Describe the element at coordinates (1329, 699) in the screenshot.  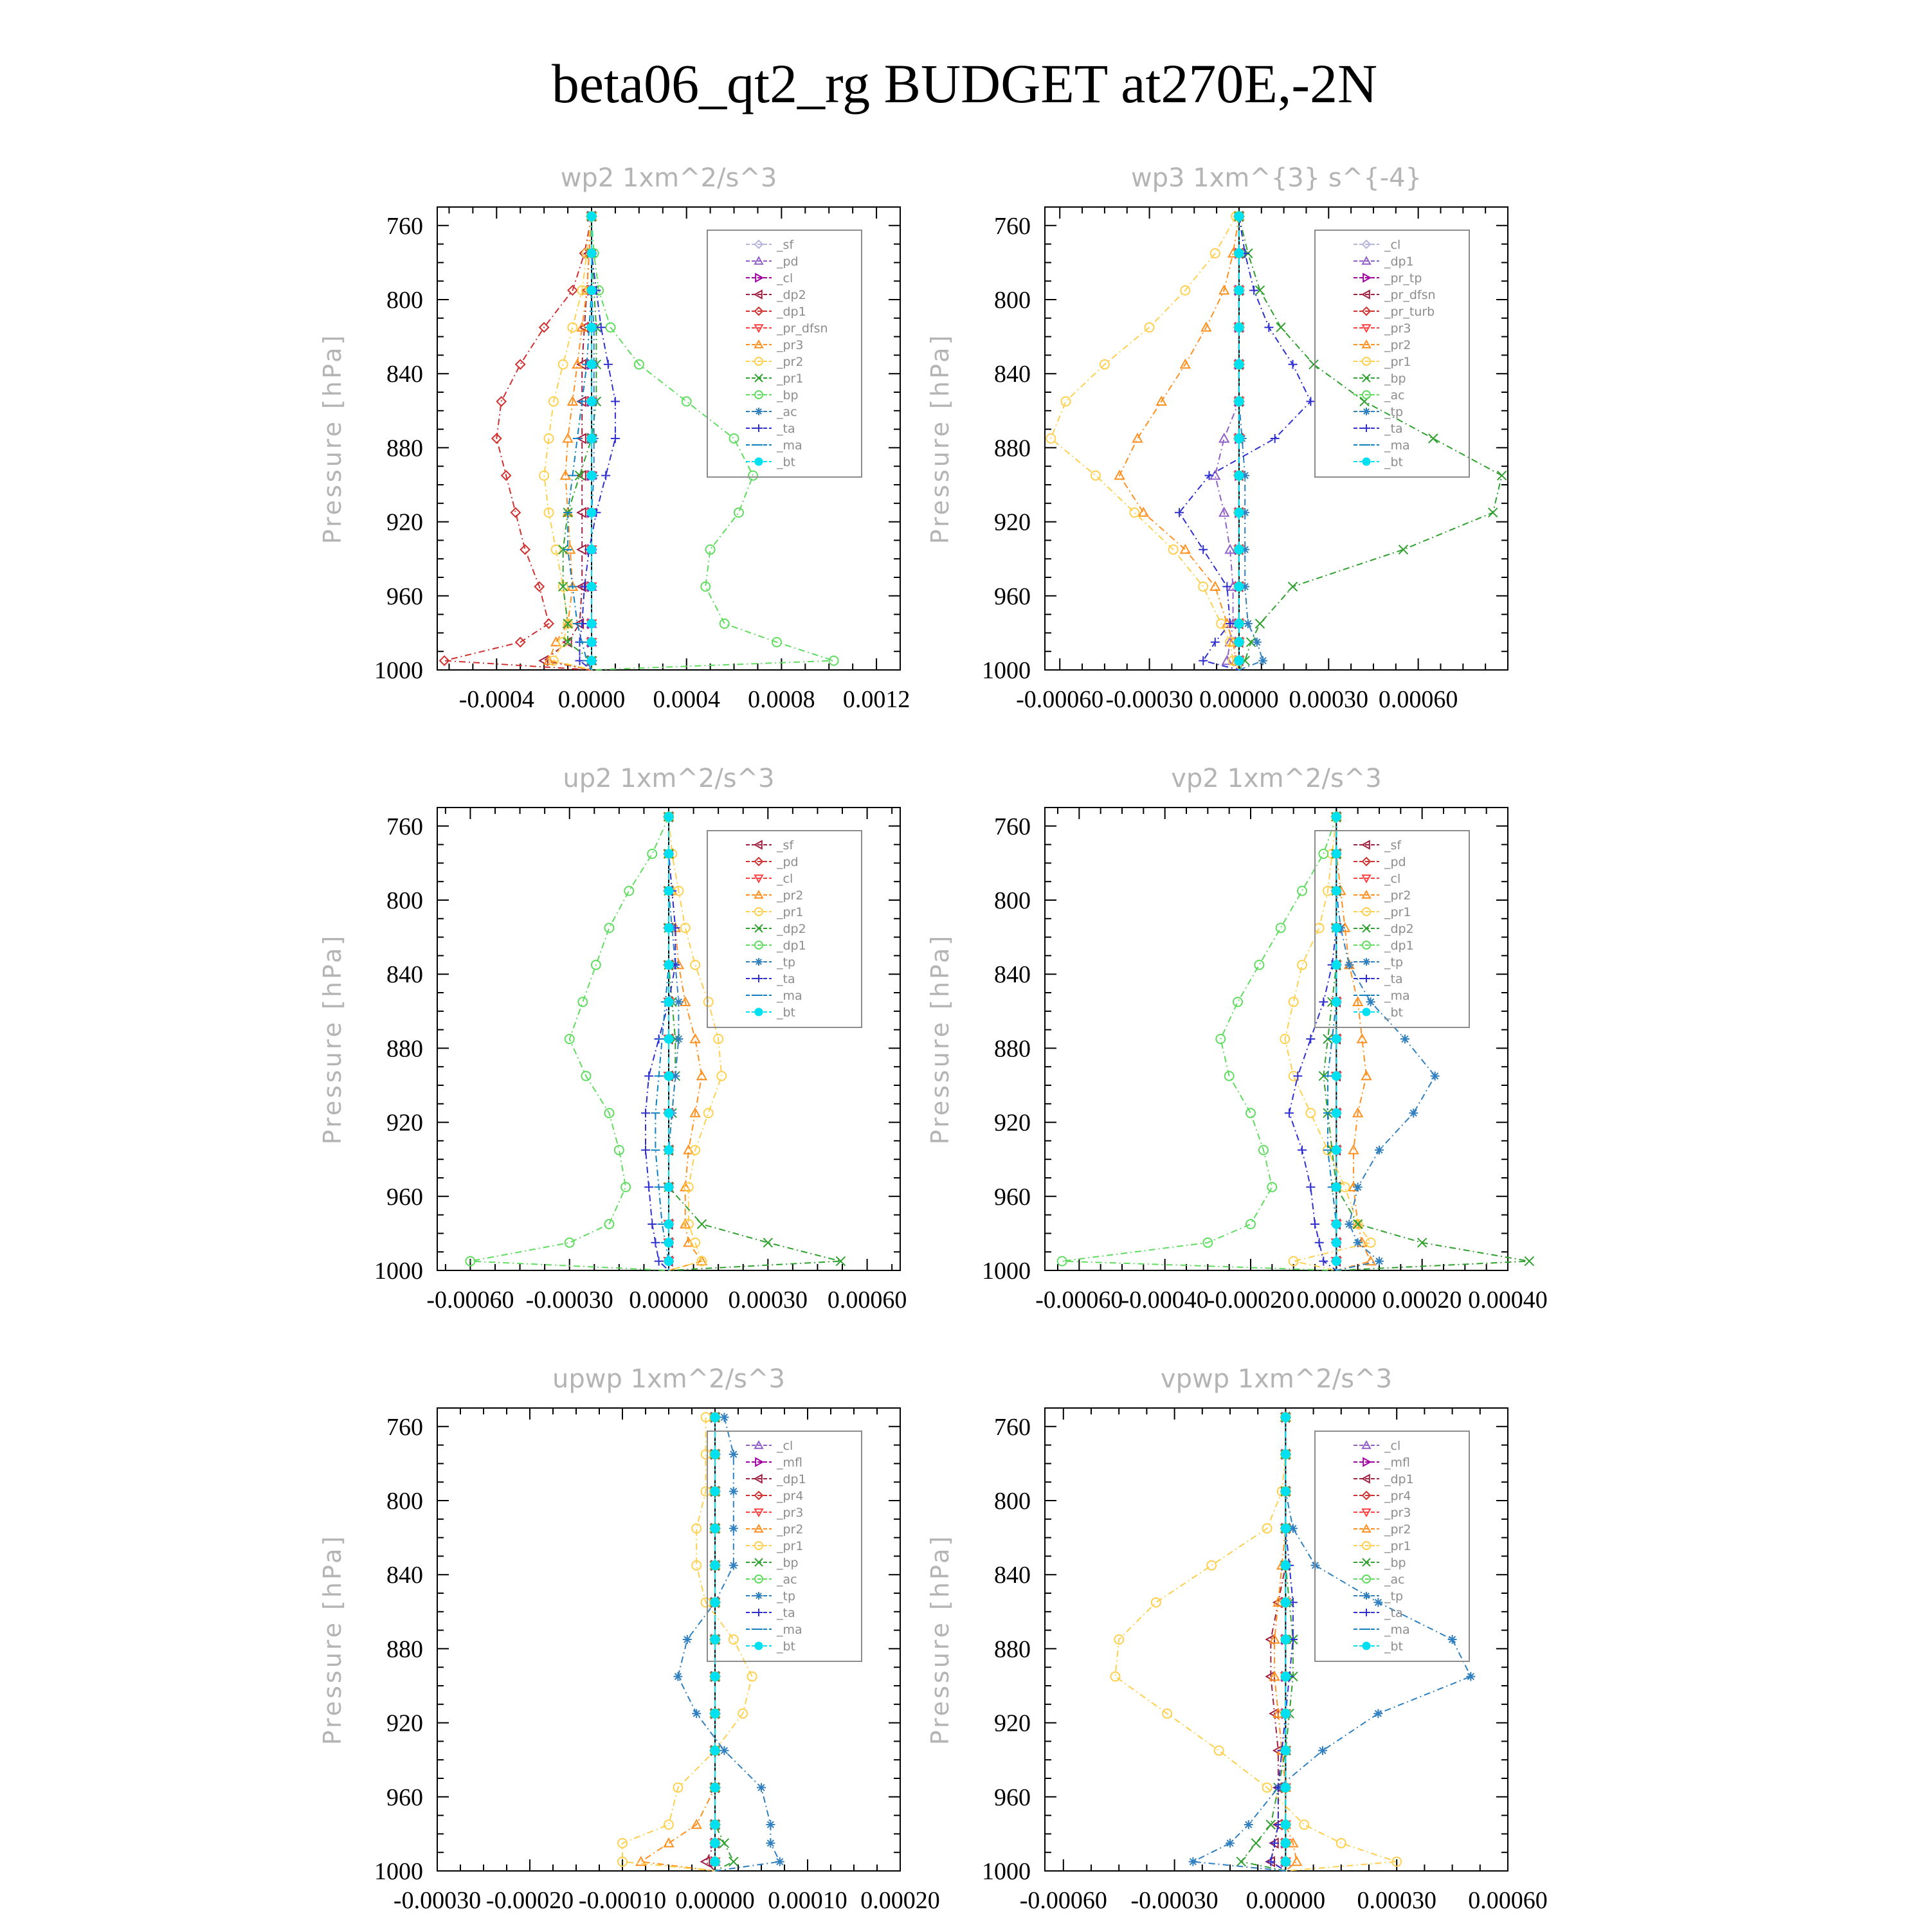
I see `x-tick-label: 0.00030` at that location.